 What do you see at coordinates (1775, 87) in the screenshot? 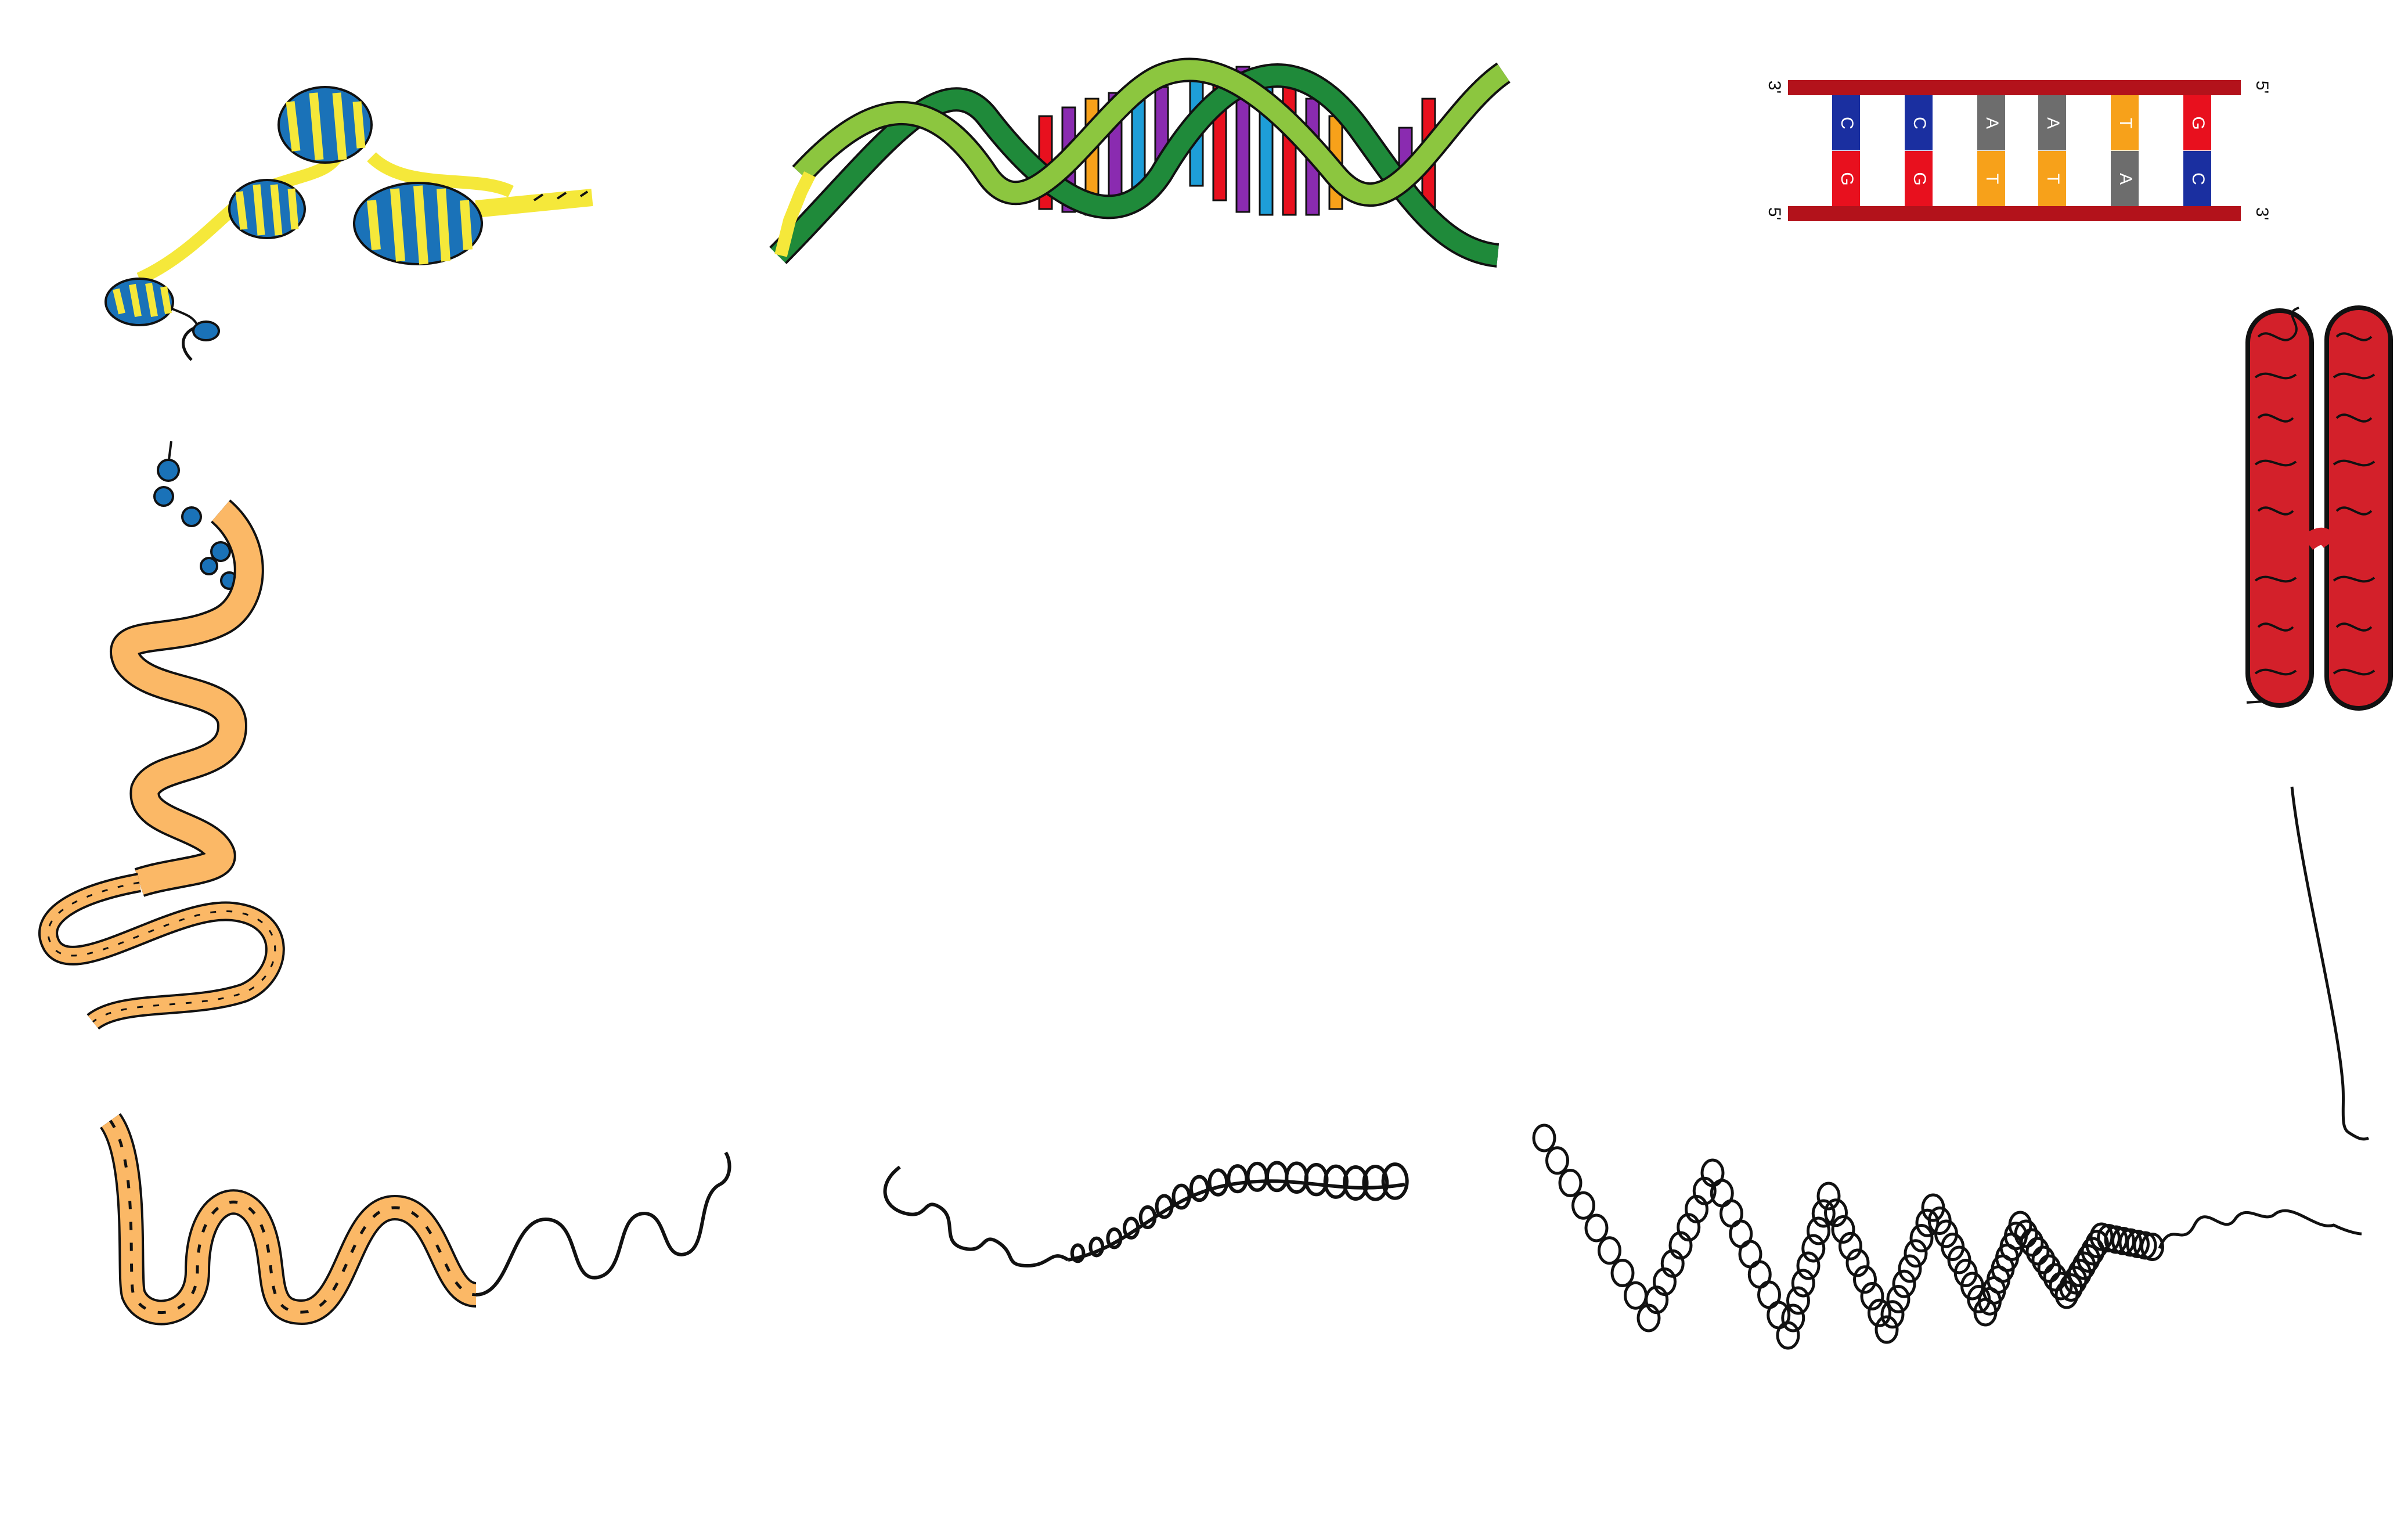
I see `end-top-left: 3'` at bounding box center [1775, 87].